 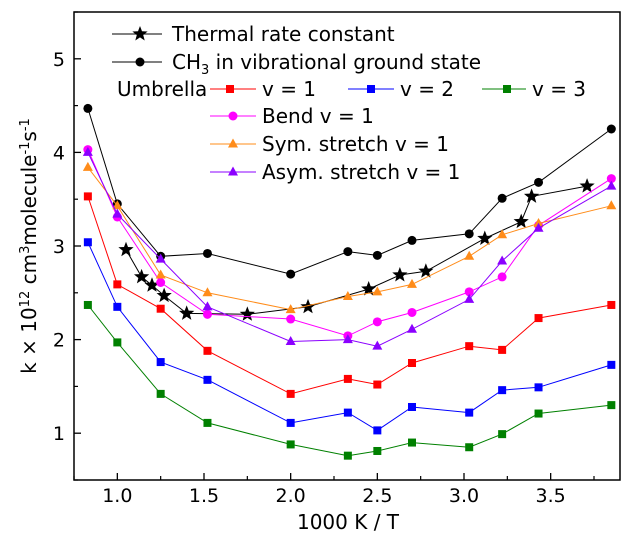 What do you see at coordinates (233, 171) in the screenshot?
I see `legend-violet-triangle` at bounding box center [233, 171].